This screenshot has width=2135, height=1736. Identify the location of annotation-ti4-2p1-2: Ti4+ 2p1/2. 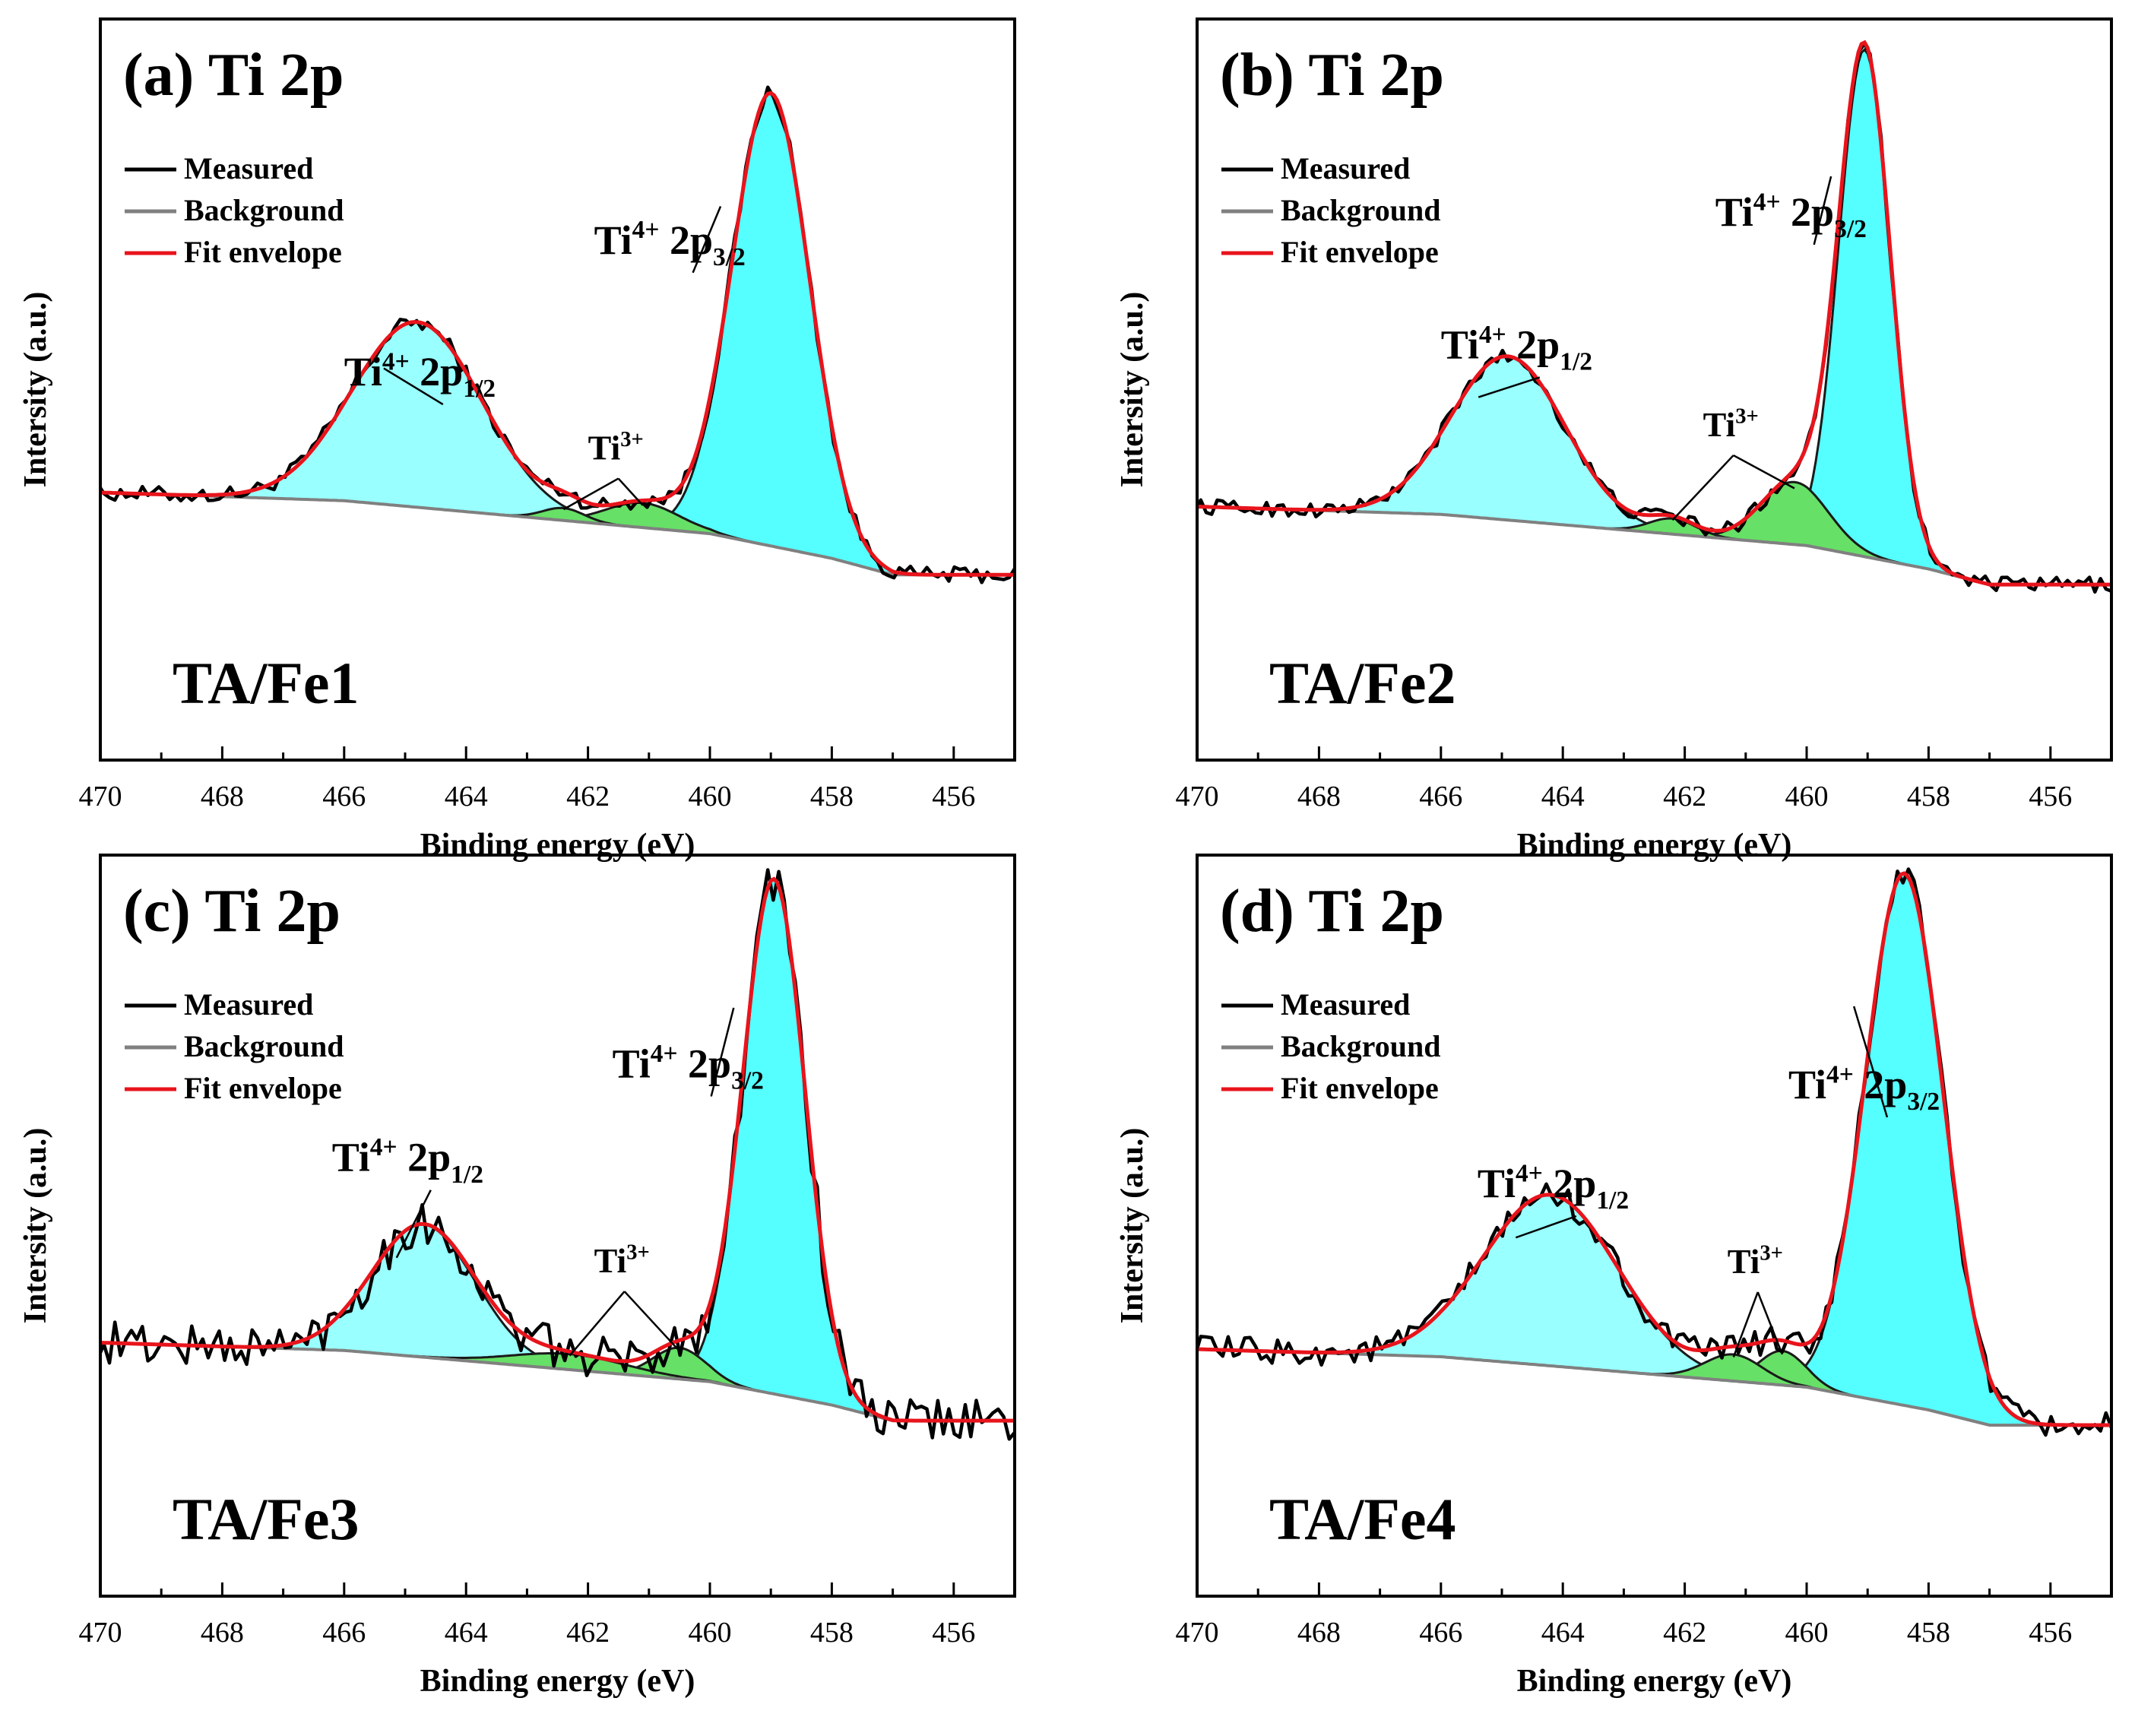
(408, 1161).